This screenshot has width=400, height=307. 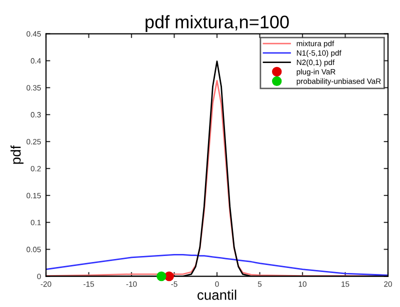 I want to click on x-axis-title: cuantil, so click(x=217, y=295).